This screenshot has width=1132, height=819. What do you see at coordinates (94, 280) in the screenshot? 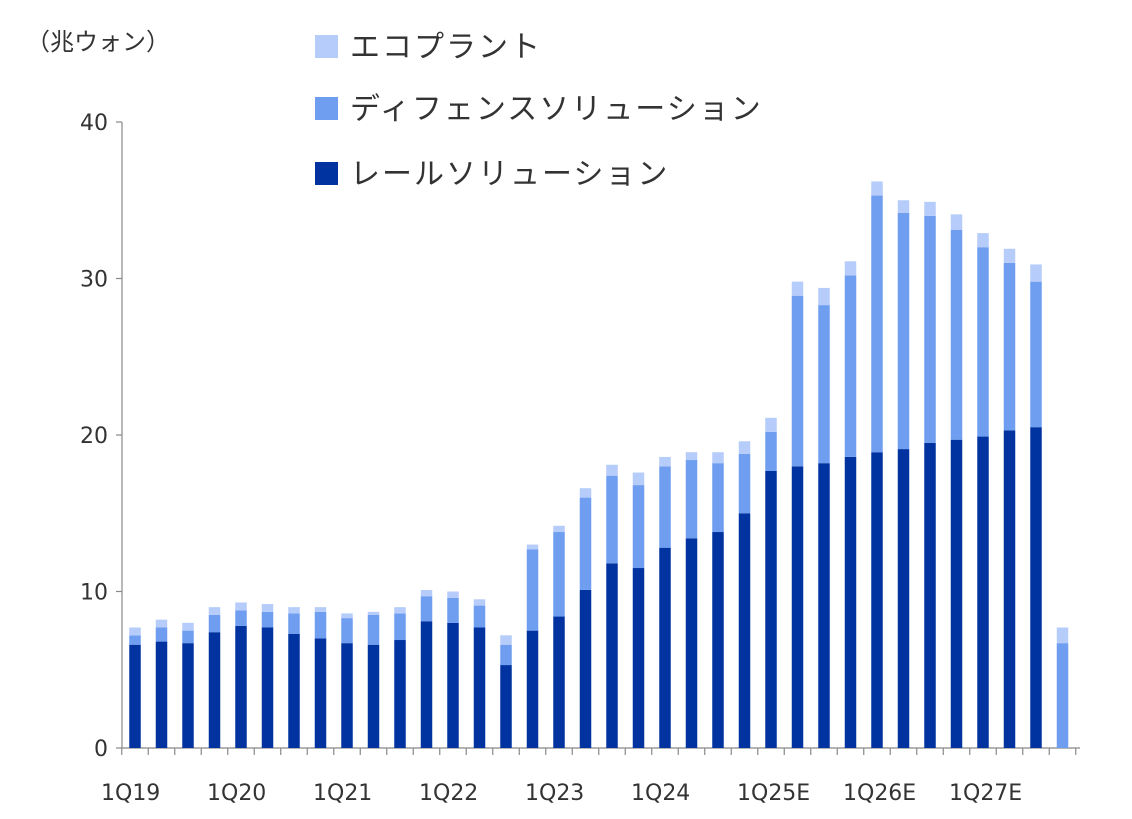
I see `y-tick-label: 30` at bounding box center [94, 280].